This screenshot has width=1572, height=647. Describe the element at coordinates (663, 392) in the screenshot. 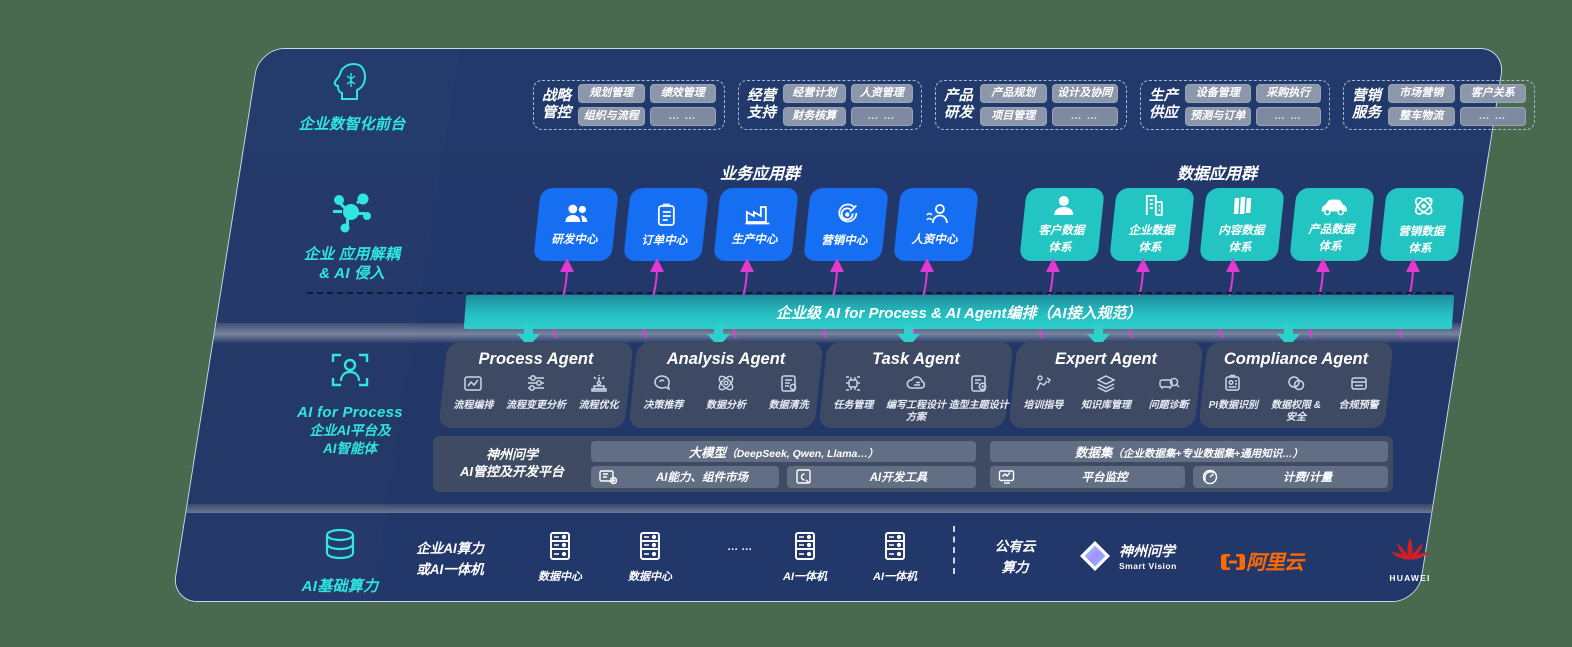

I see `agent-capability: 决策推荐` at that location.